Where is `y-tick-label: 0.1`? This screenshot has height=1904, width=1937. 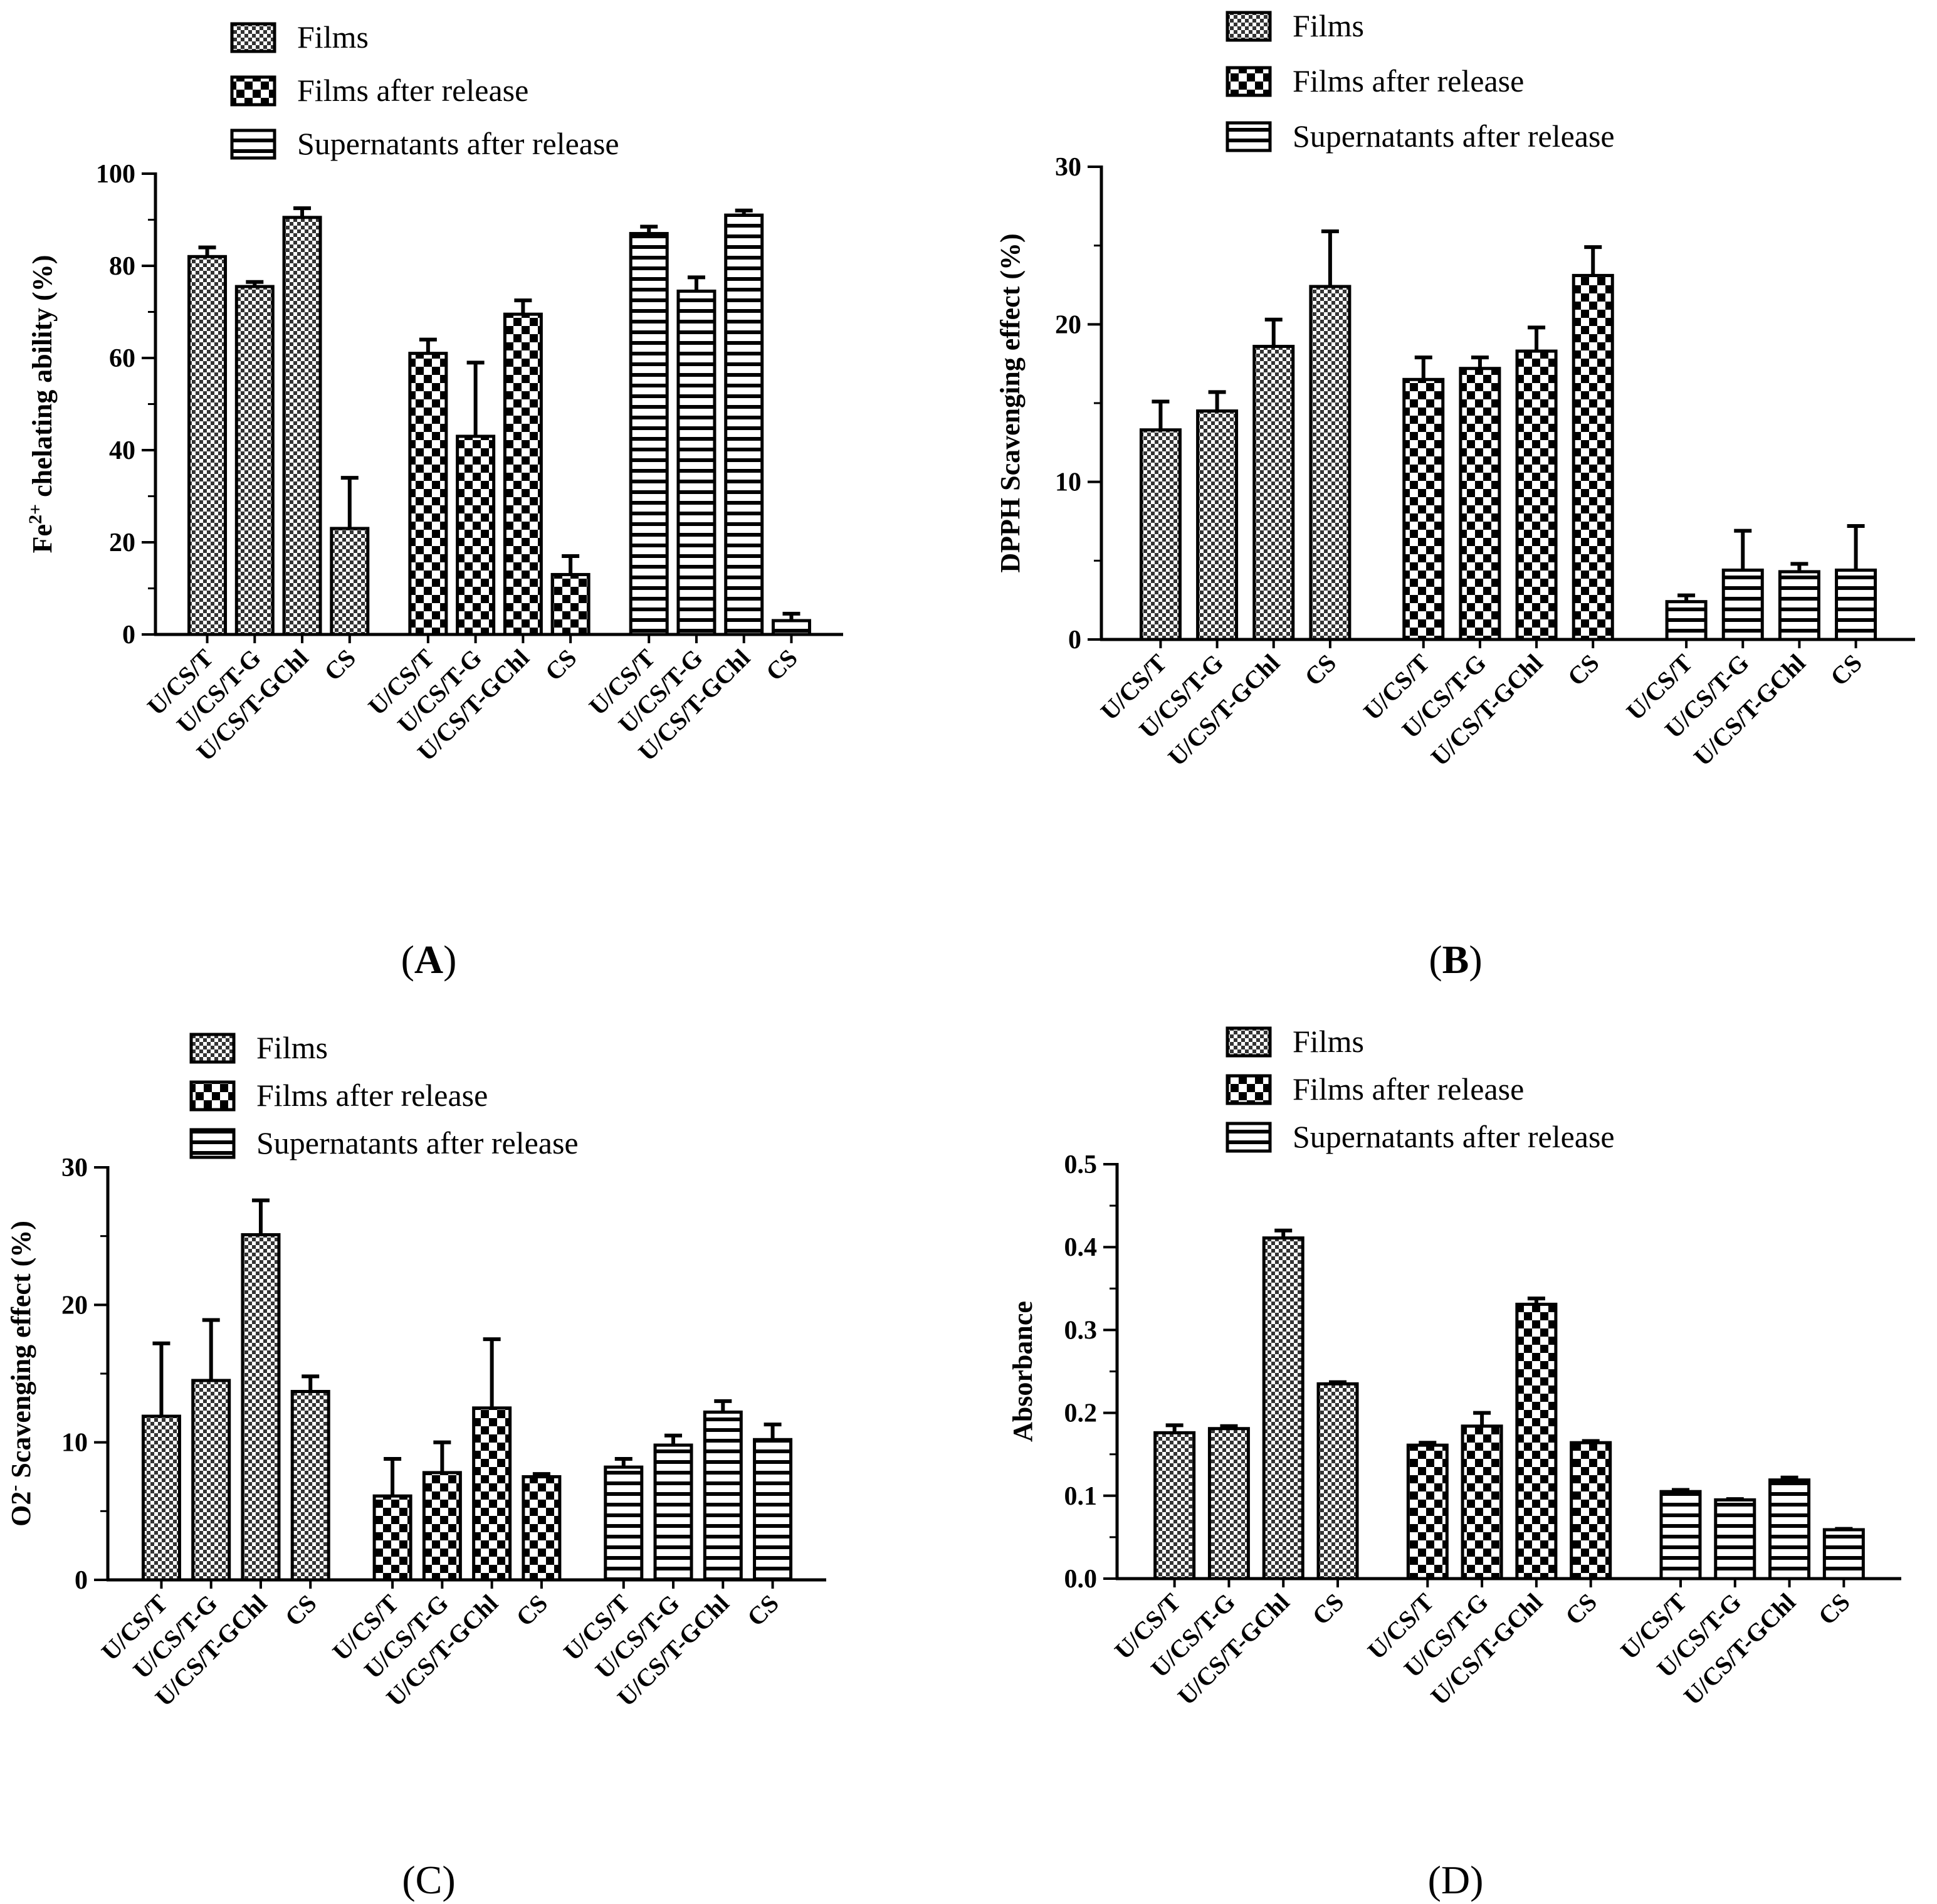 y-tick-label: 0.1 is located at coordinates (1081, 1496).